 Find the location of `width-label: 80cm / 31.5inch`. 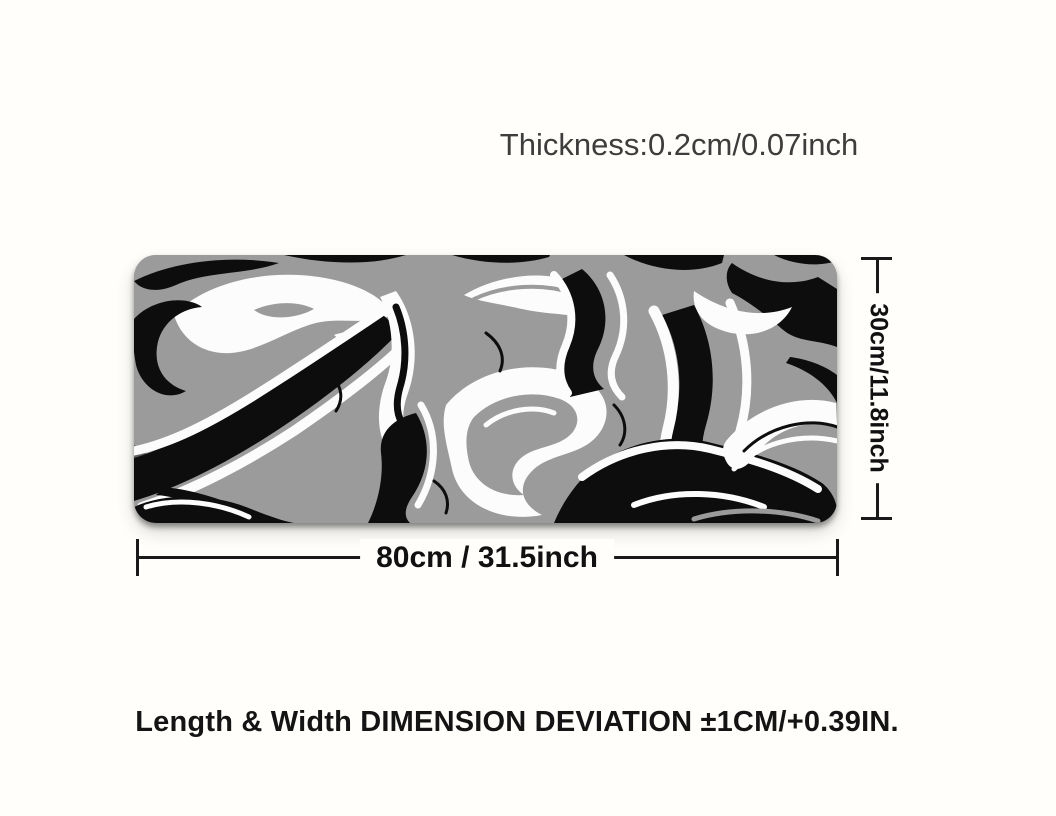

width-label: 80cm / 31.5inch is located at coordinates (487, 558).